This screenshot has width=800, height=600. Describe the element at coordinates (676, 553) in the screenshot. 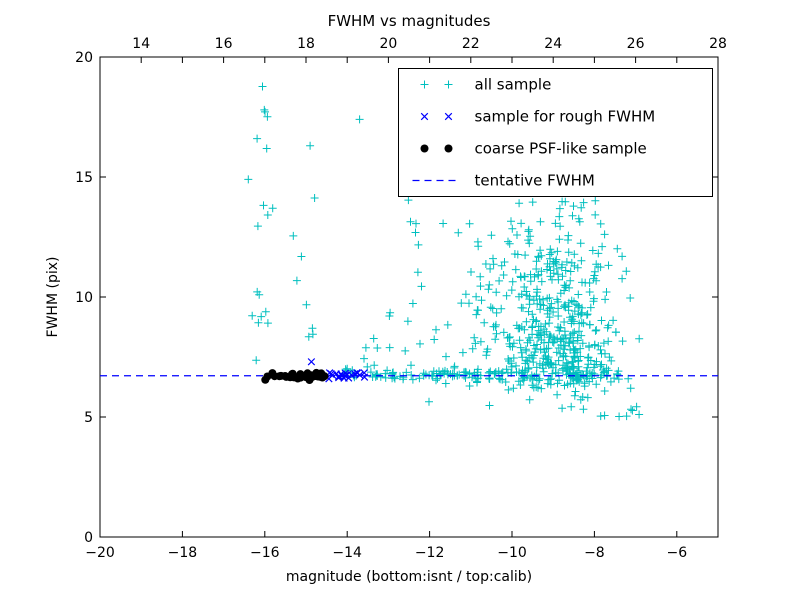

I see `svg-text: −6` at that location.